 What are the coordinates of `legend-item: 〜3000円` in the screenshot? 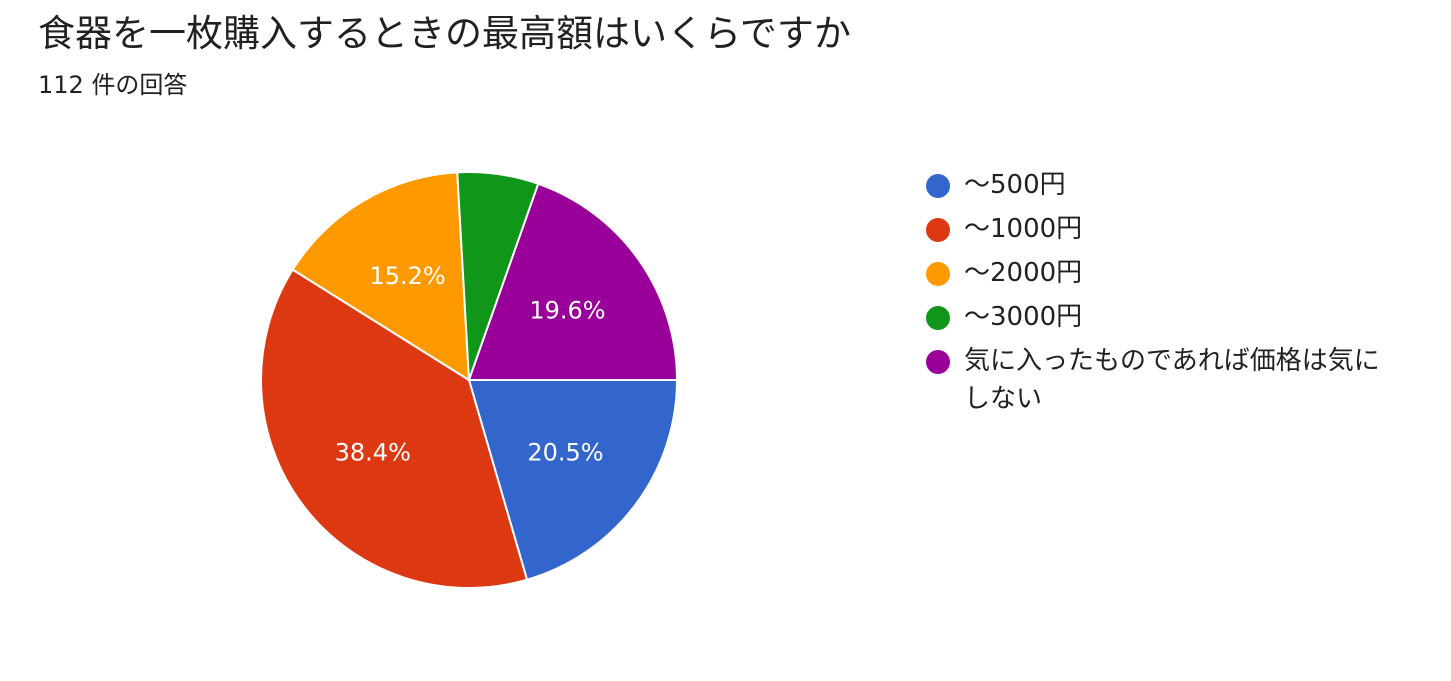 It's located at (1161, 317).